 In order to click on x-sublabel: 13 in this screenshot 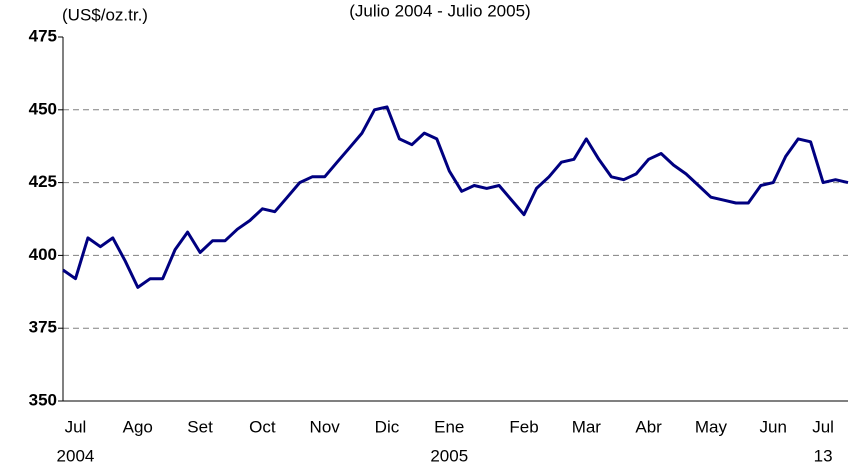, I will do `click(823, 455)`.